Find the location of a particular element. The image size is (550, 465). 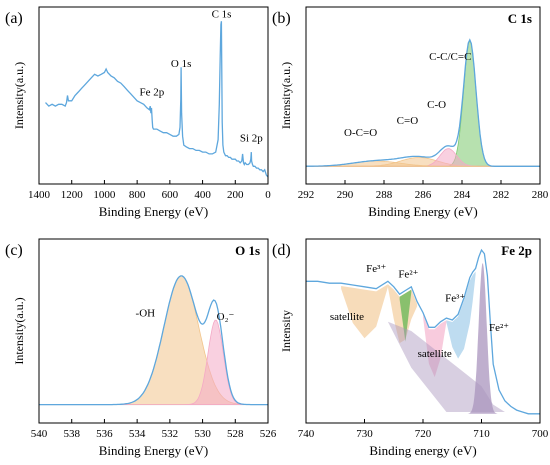

panel-title: Fe 2p is located at coordinates (516, 250).